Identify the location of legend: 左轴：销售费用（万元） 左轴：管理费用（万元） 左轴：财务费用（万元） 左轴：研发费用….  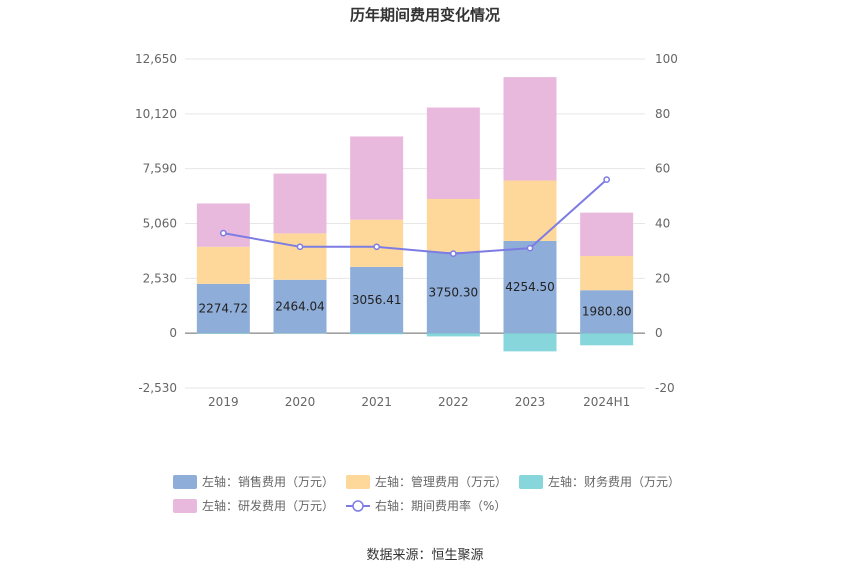
(426, 493).